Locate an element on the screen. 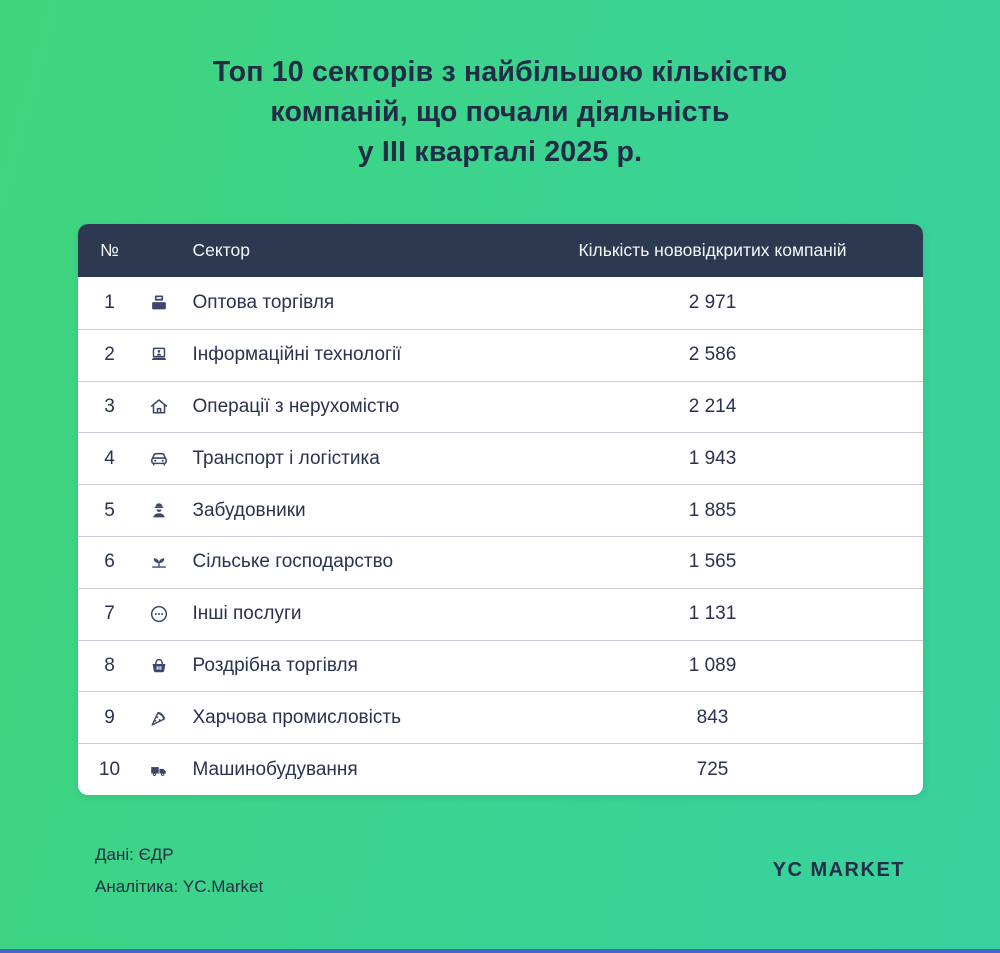 This screenshot has width=1000, height=953. data-source-label: Дані: ЄДР is located at coordinates (134, 854).